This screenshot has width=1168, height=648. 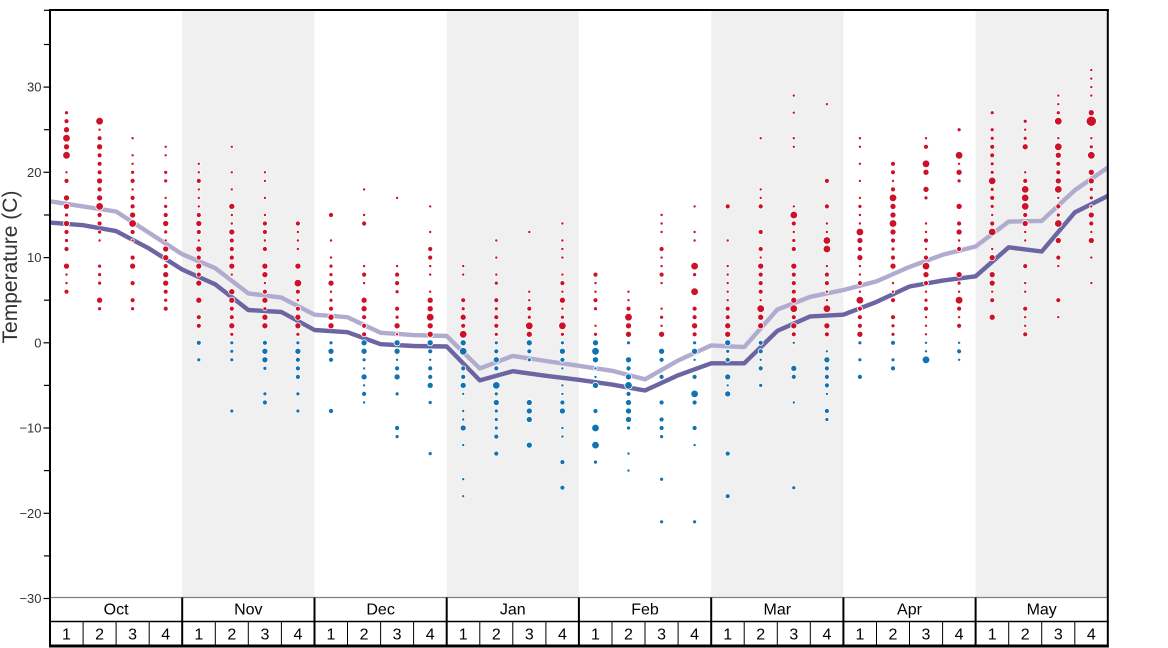 I want to click on svg-text: Mar, so click(x=778, y=610).